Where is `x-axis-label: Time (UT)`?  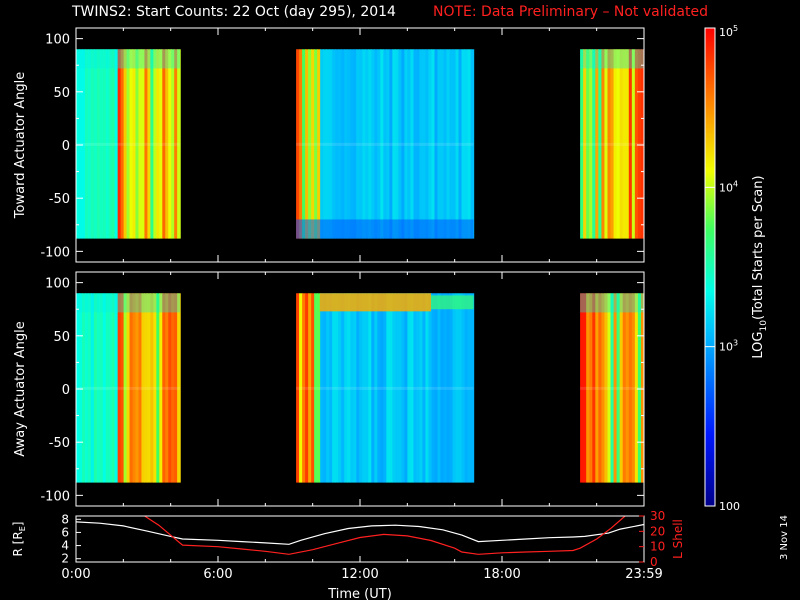
x-axis-label: Time (UT) is located at coordinates (359, 593).